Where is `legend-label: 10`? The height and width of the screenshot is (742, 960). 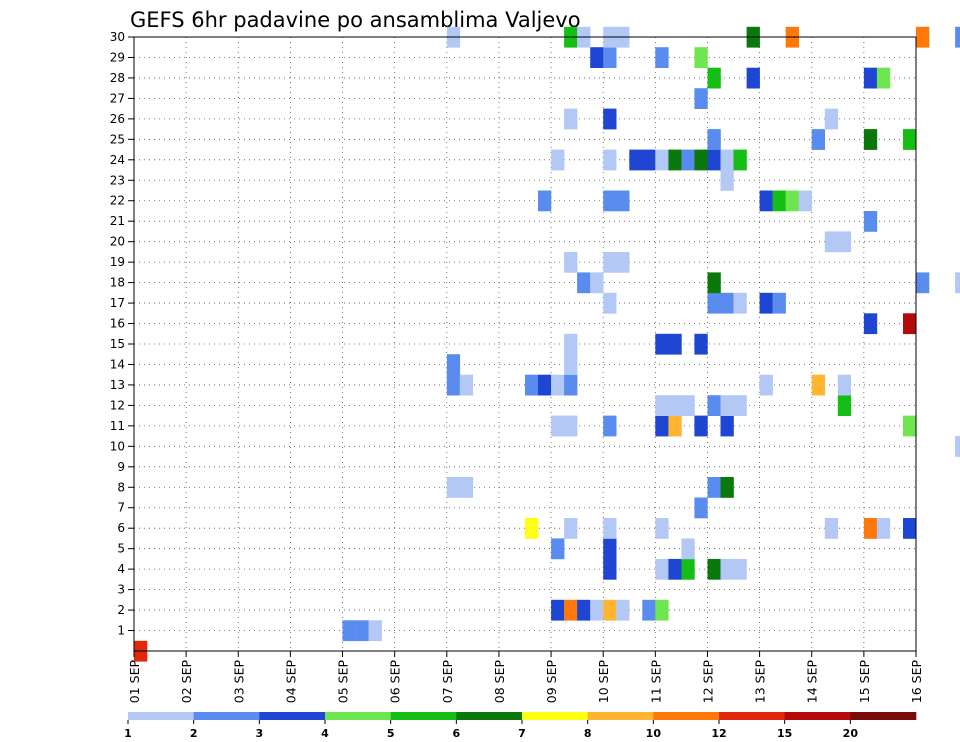 legend-label: 10 is located at coordinates (654, 733).